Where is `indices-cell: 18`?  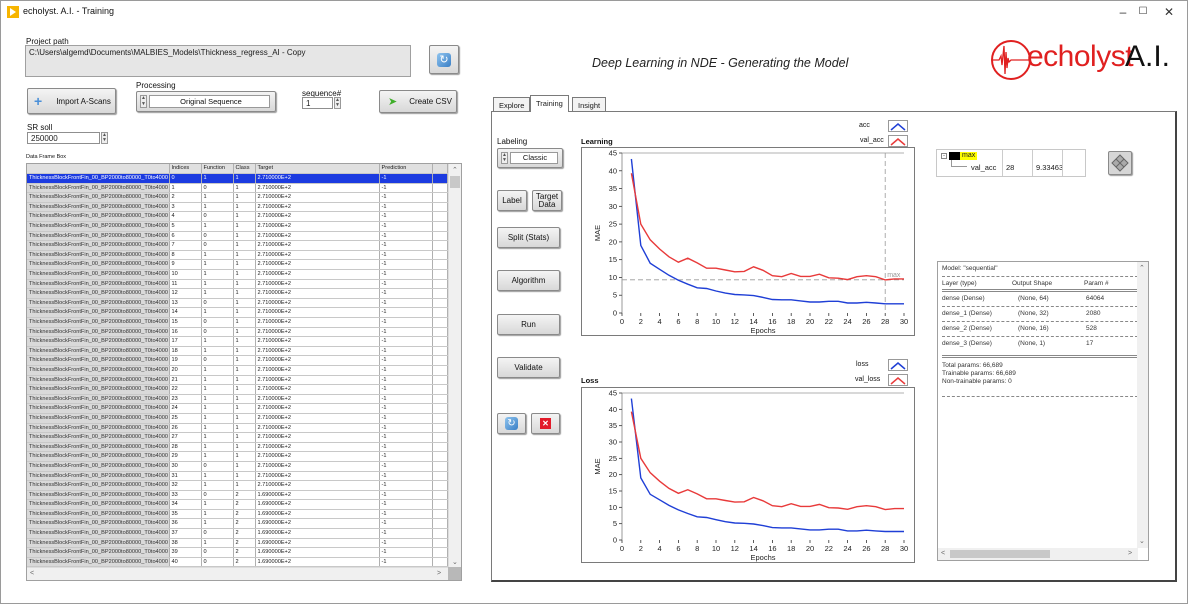 indices-cell: 18 is located at coordinates (185, 351).